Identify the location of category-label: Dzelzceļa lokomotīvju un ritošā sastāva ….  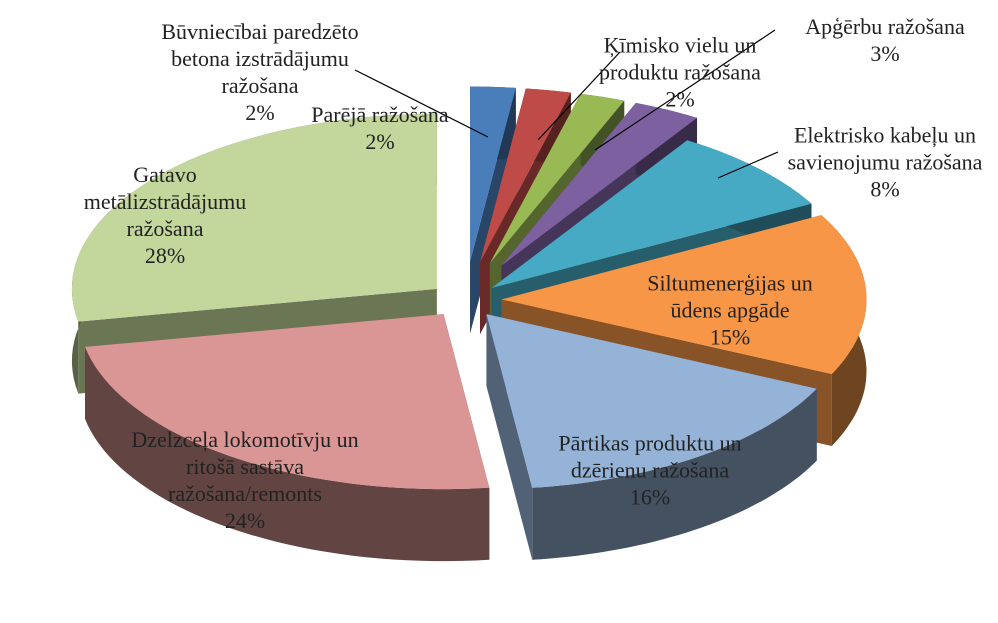
(245, 466).